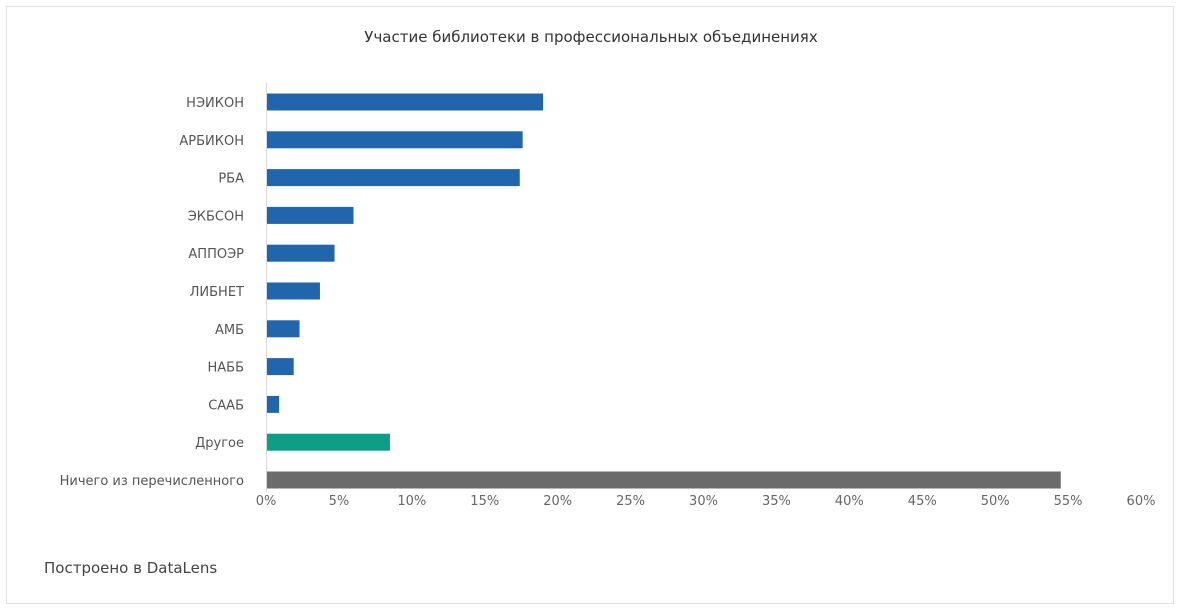 The image size is (1182, 614). I want to click on x-tick-label: 45%, so click(922, 501).